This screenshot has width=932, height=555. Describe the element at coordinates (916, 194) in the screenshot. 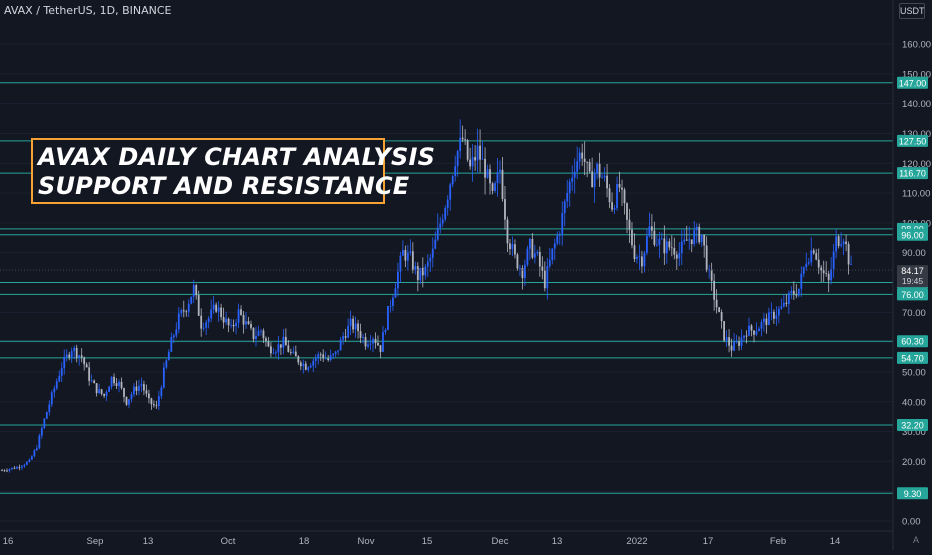

I see `y-tick-label: 110.00` at that location.